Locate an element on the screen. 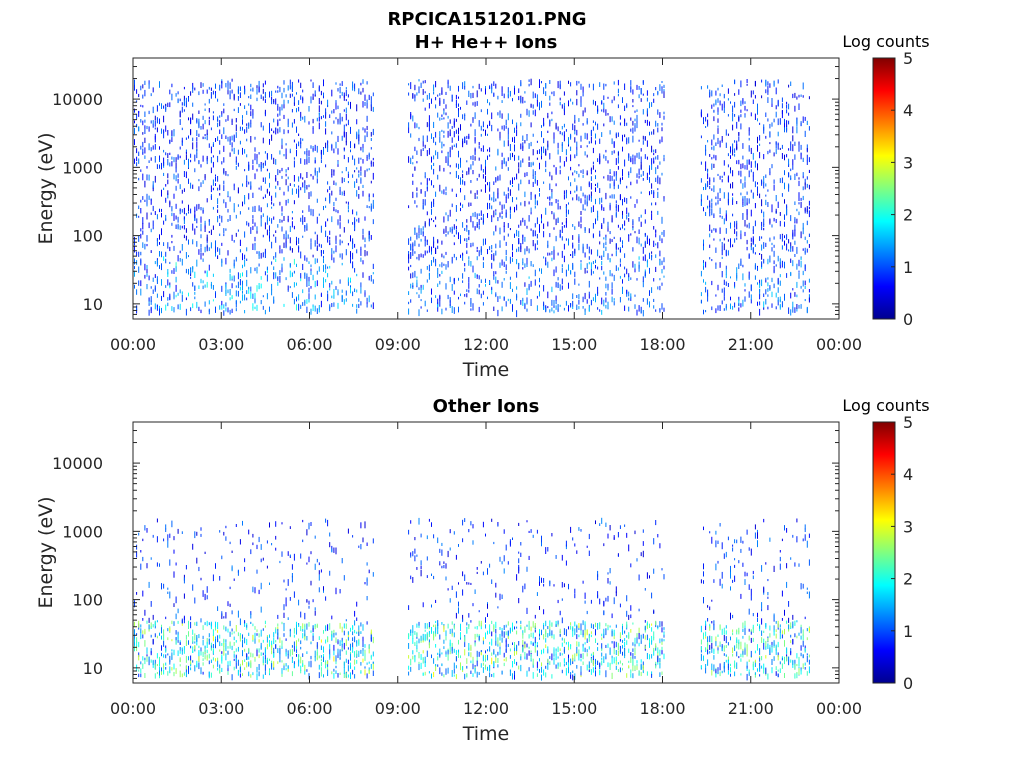 The image size is (1024, 768). y-tick-label: 10 is located at coordinates (93, 304).